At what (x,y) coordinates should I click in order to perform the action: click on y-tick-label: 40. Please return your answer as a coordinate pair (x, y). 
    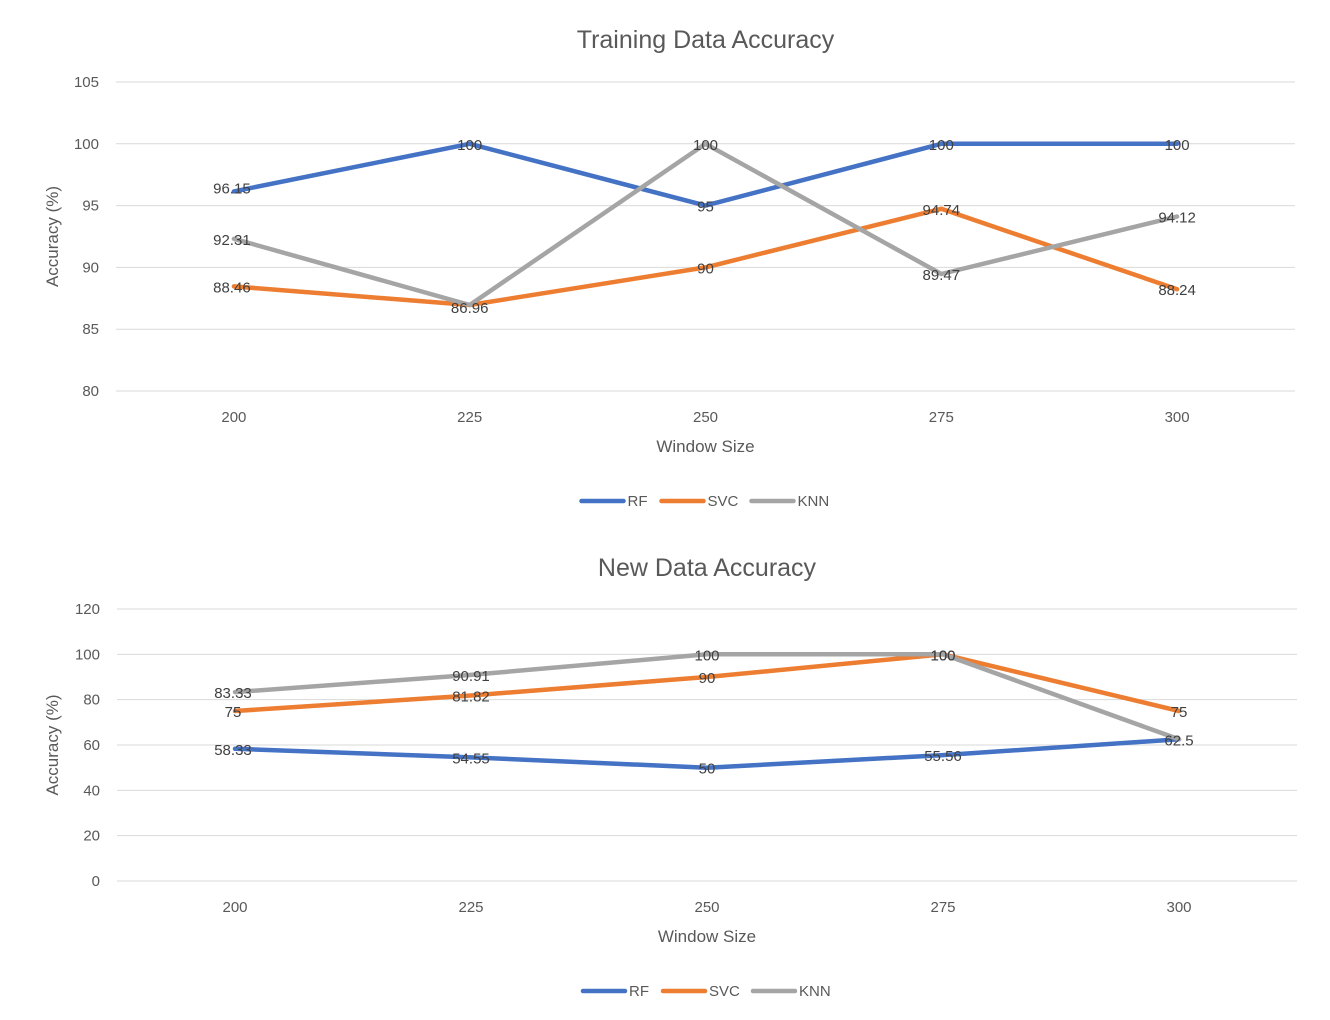
    Looking at the image, I should click on (91, 790).